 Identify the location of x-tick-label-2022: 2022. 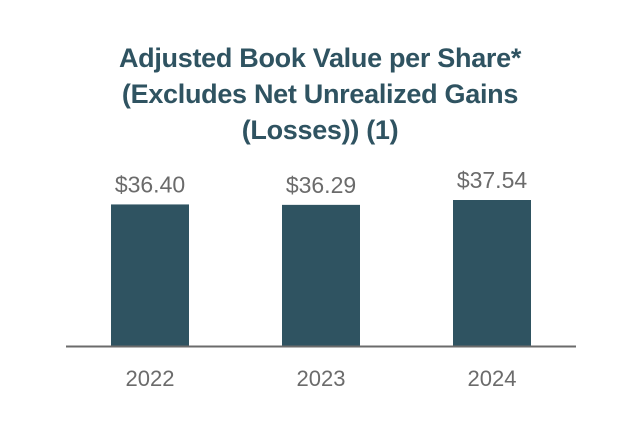
(150, 378).